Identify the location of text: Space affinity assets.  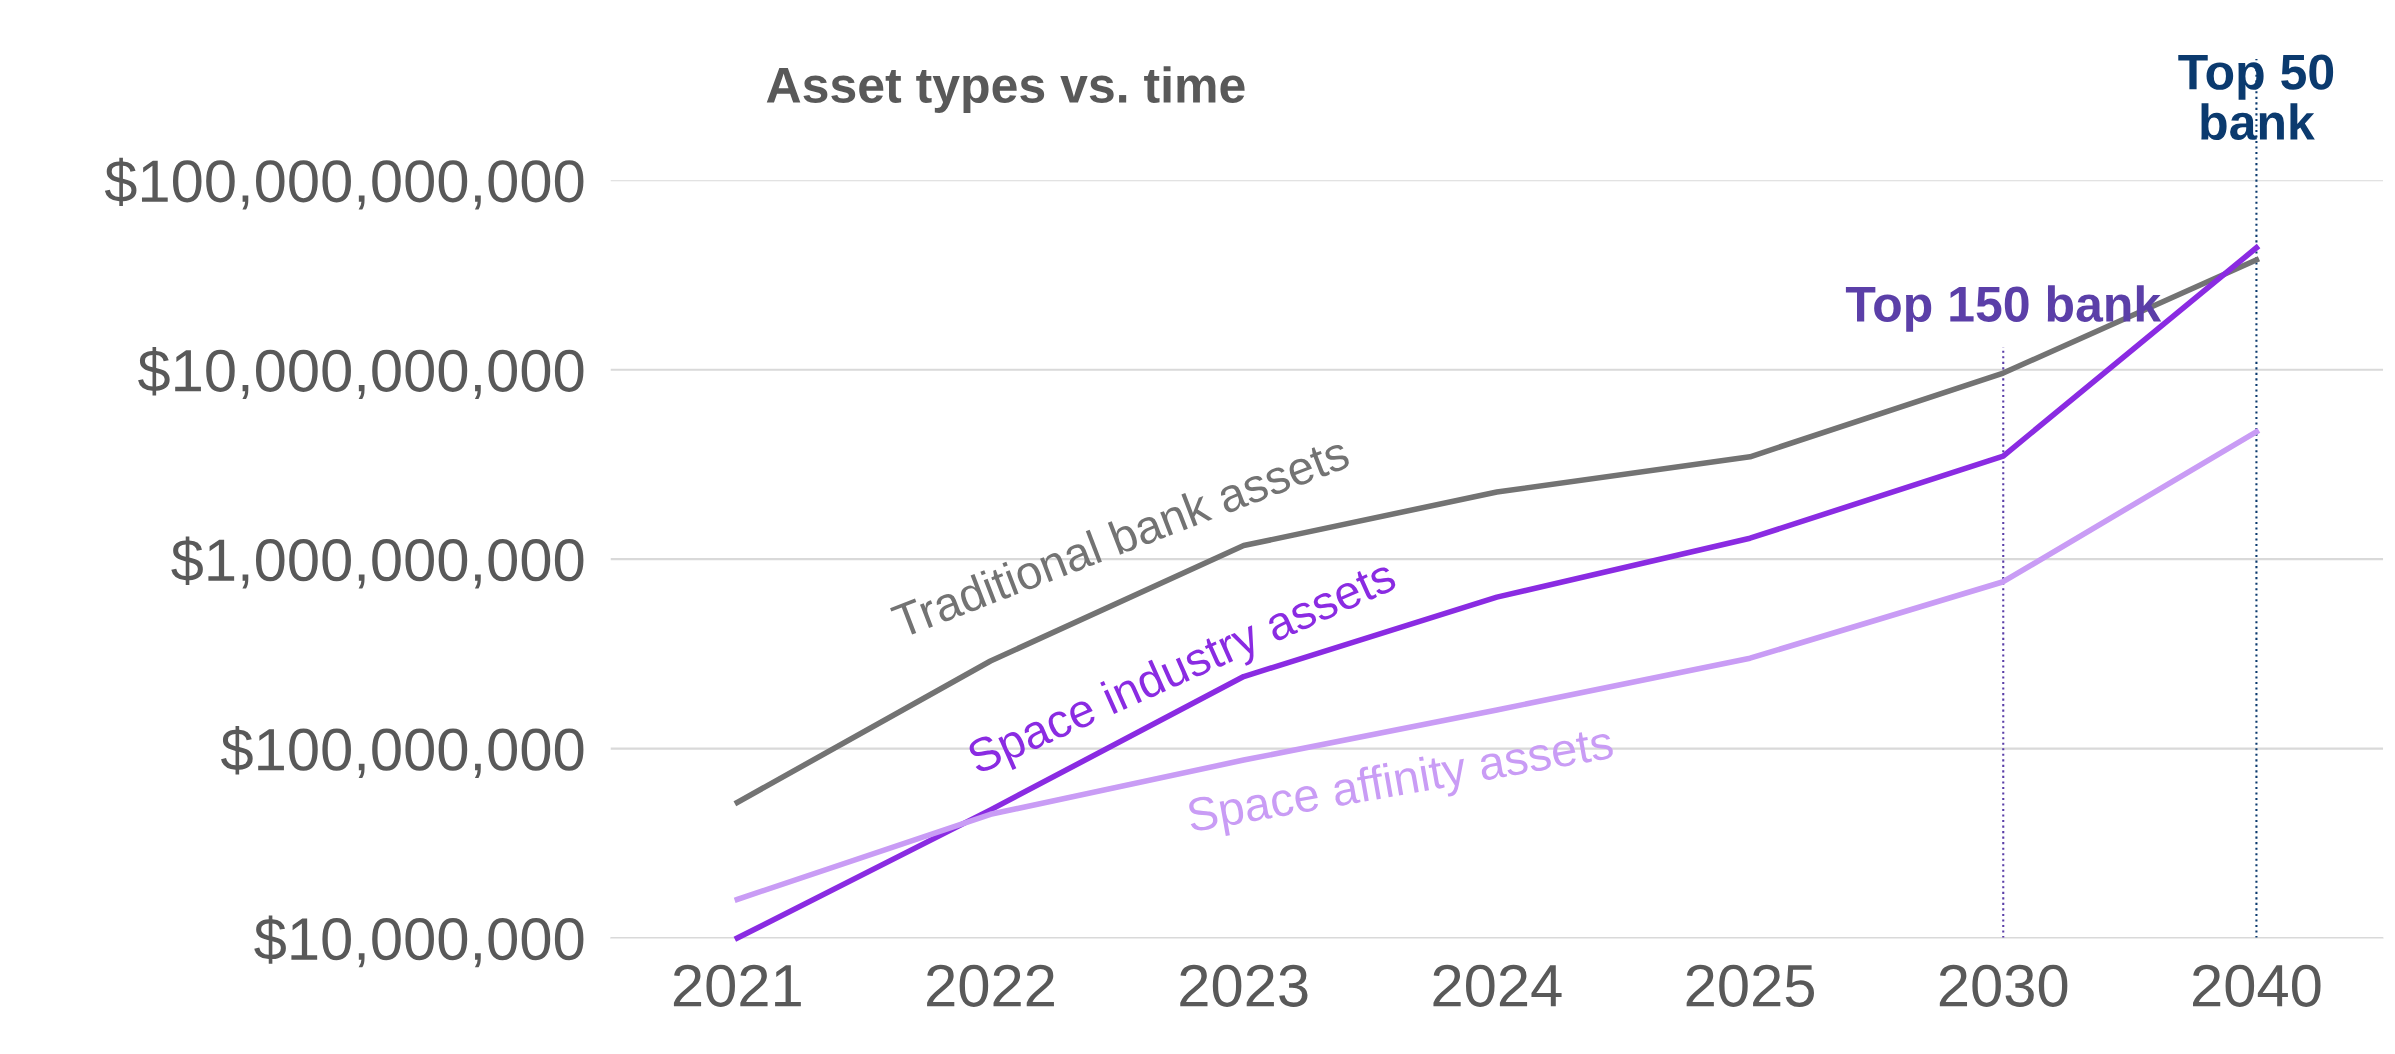
(1401, 782).